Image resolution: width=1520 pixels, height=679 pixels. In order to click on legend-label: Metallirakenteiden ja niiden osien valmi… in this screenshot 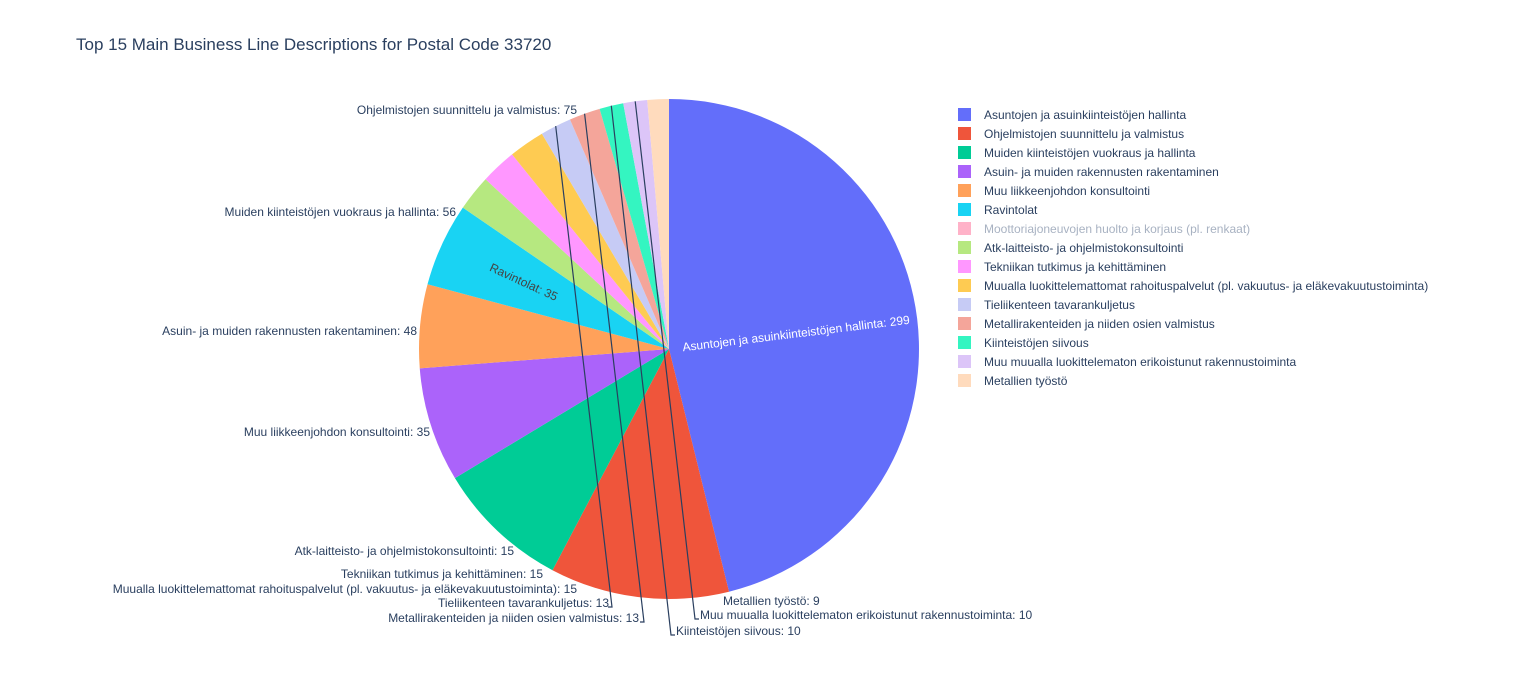, I will do `click(1099, 323)`.